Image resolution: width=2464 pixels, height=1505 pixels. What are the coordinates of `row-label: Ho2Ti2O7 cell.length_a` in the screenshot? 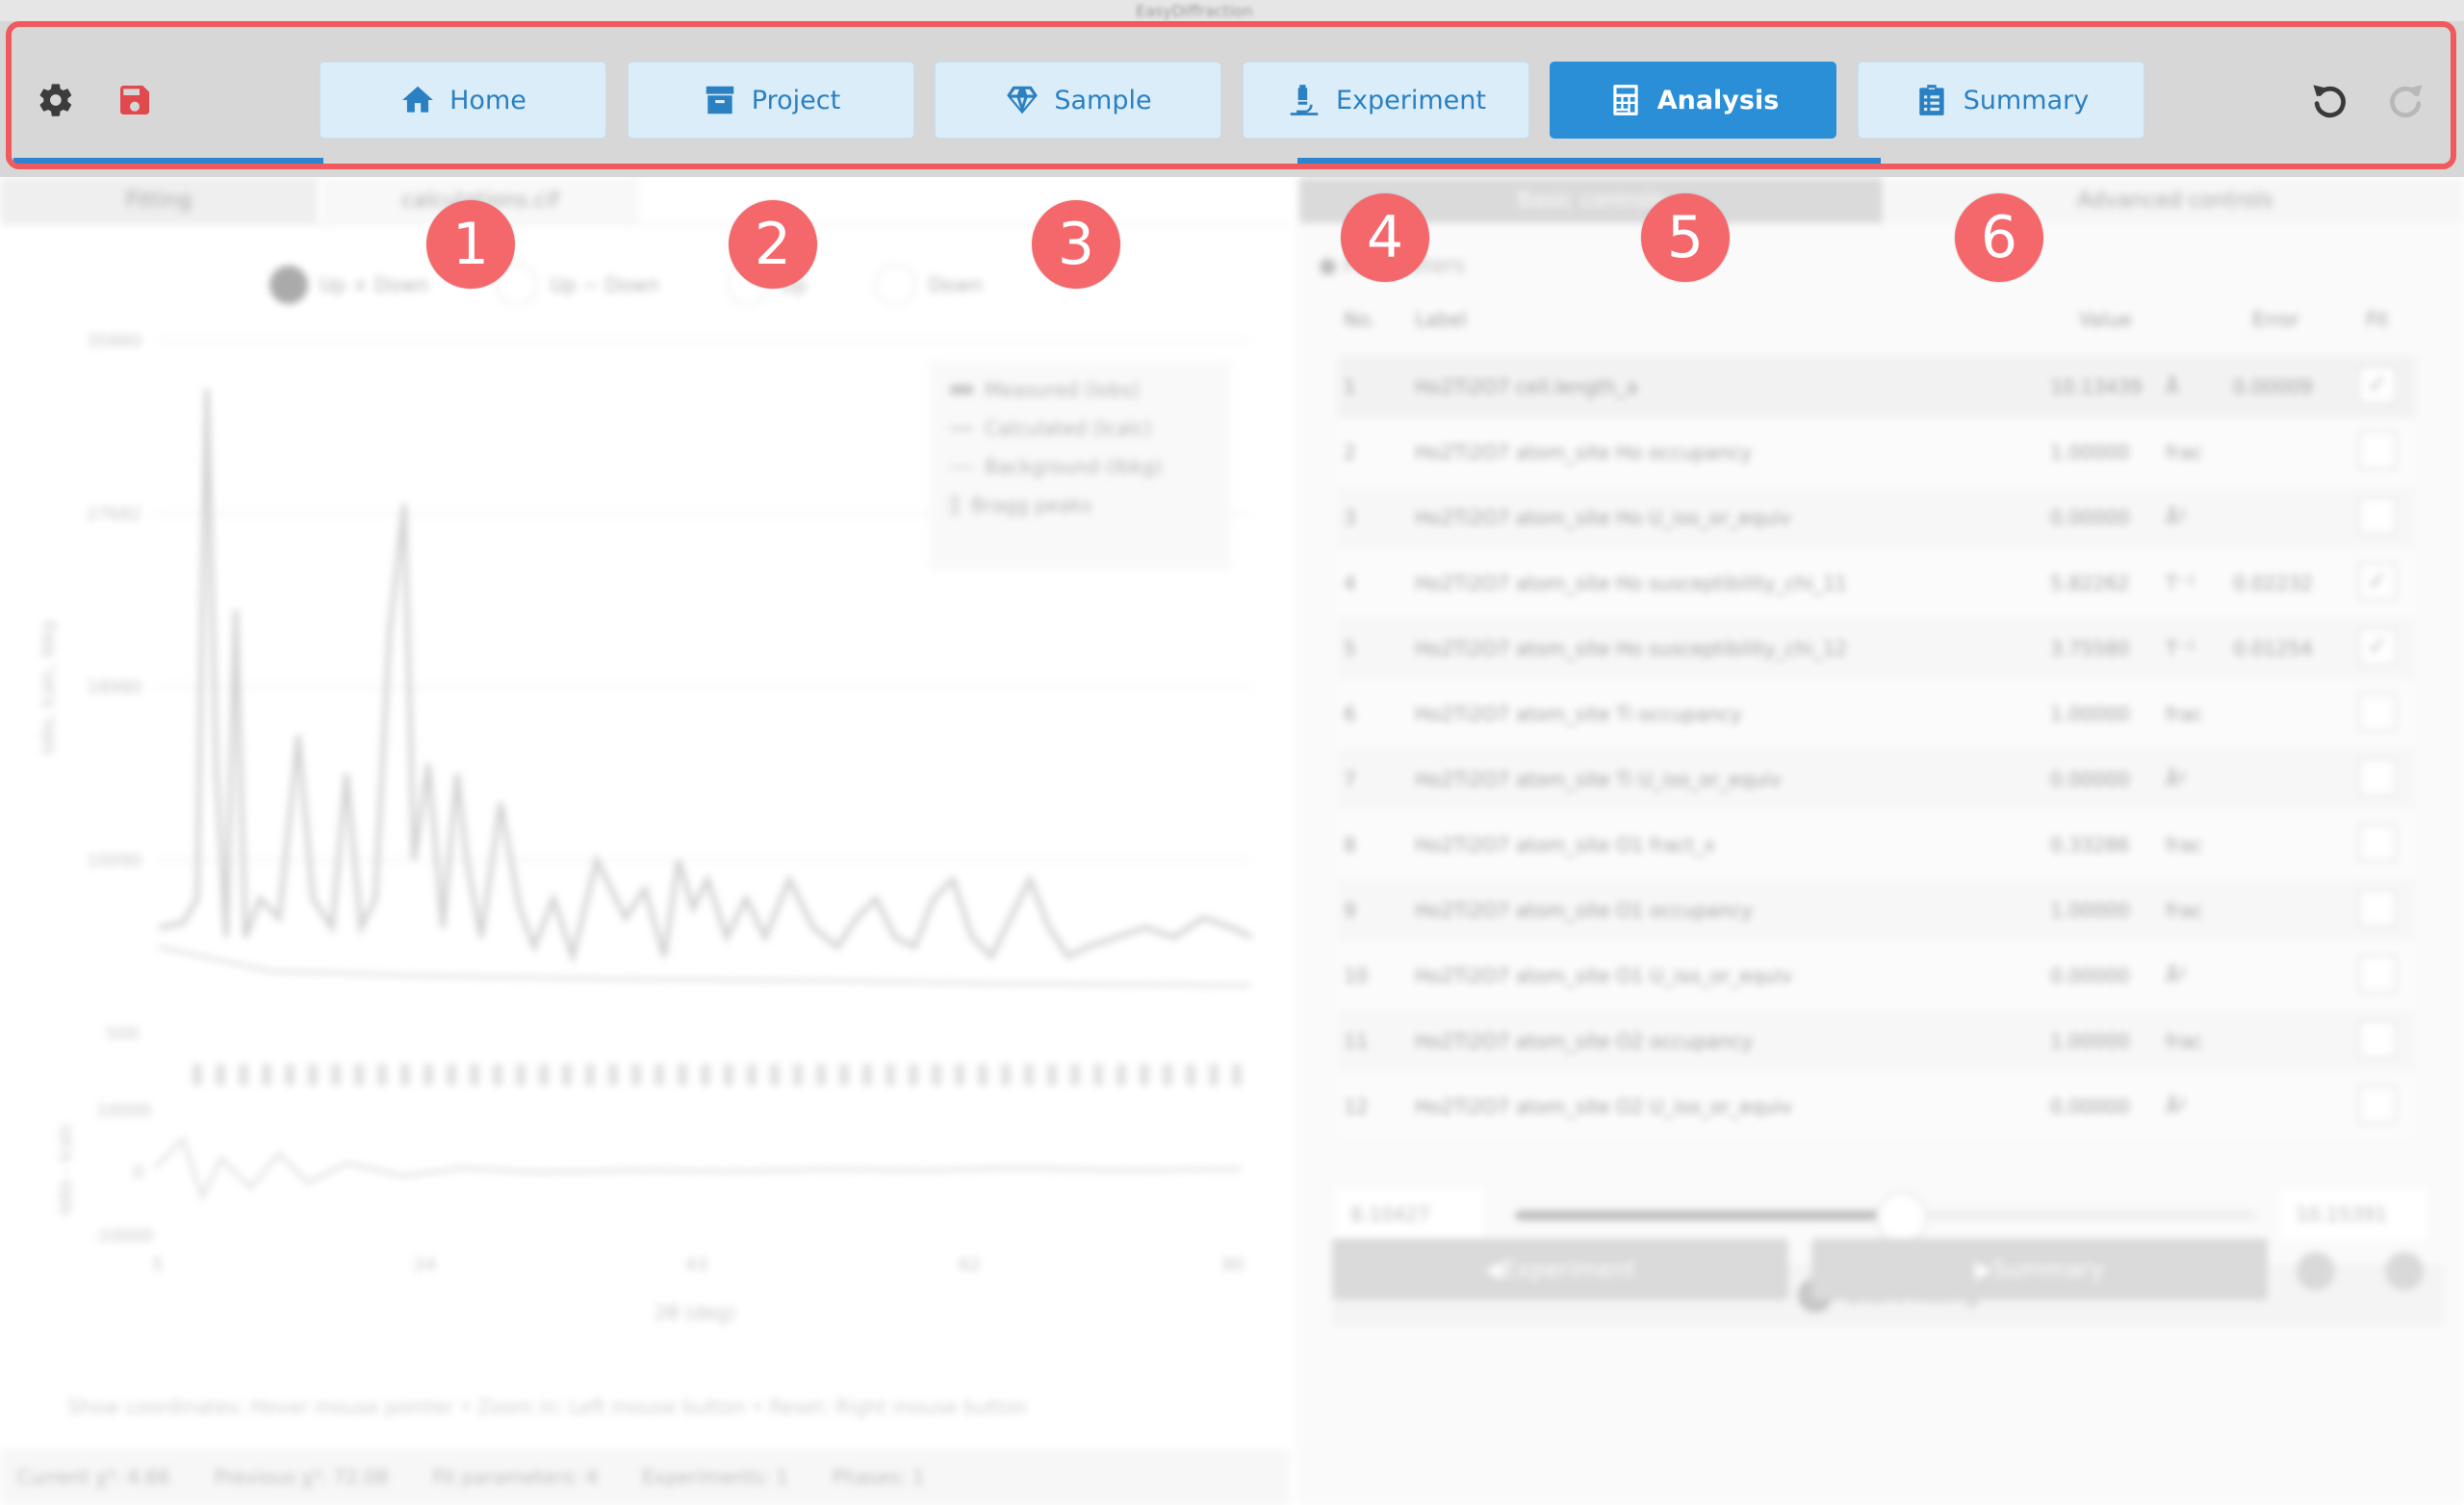 It's located at (1526, 386).